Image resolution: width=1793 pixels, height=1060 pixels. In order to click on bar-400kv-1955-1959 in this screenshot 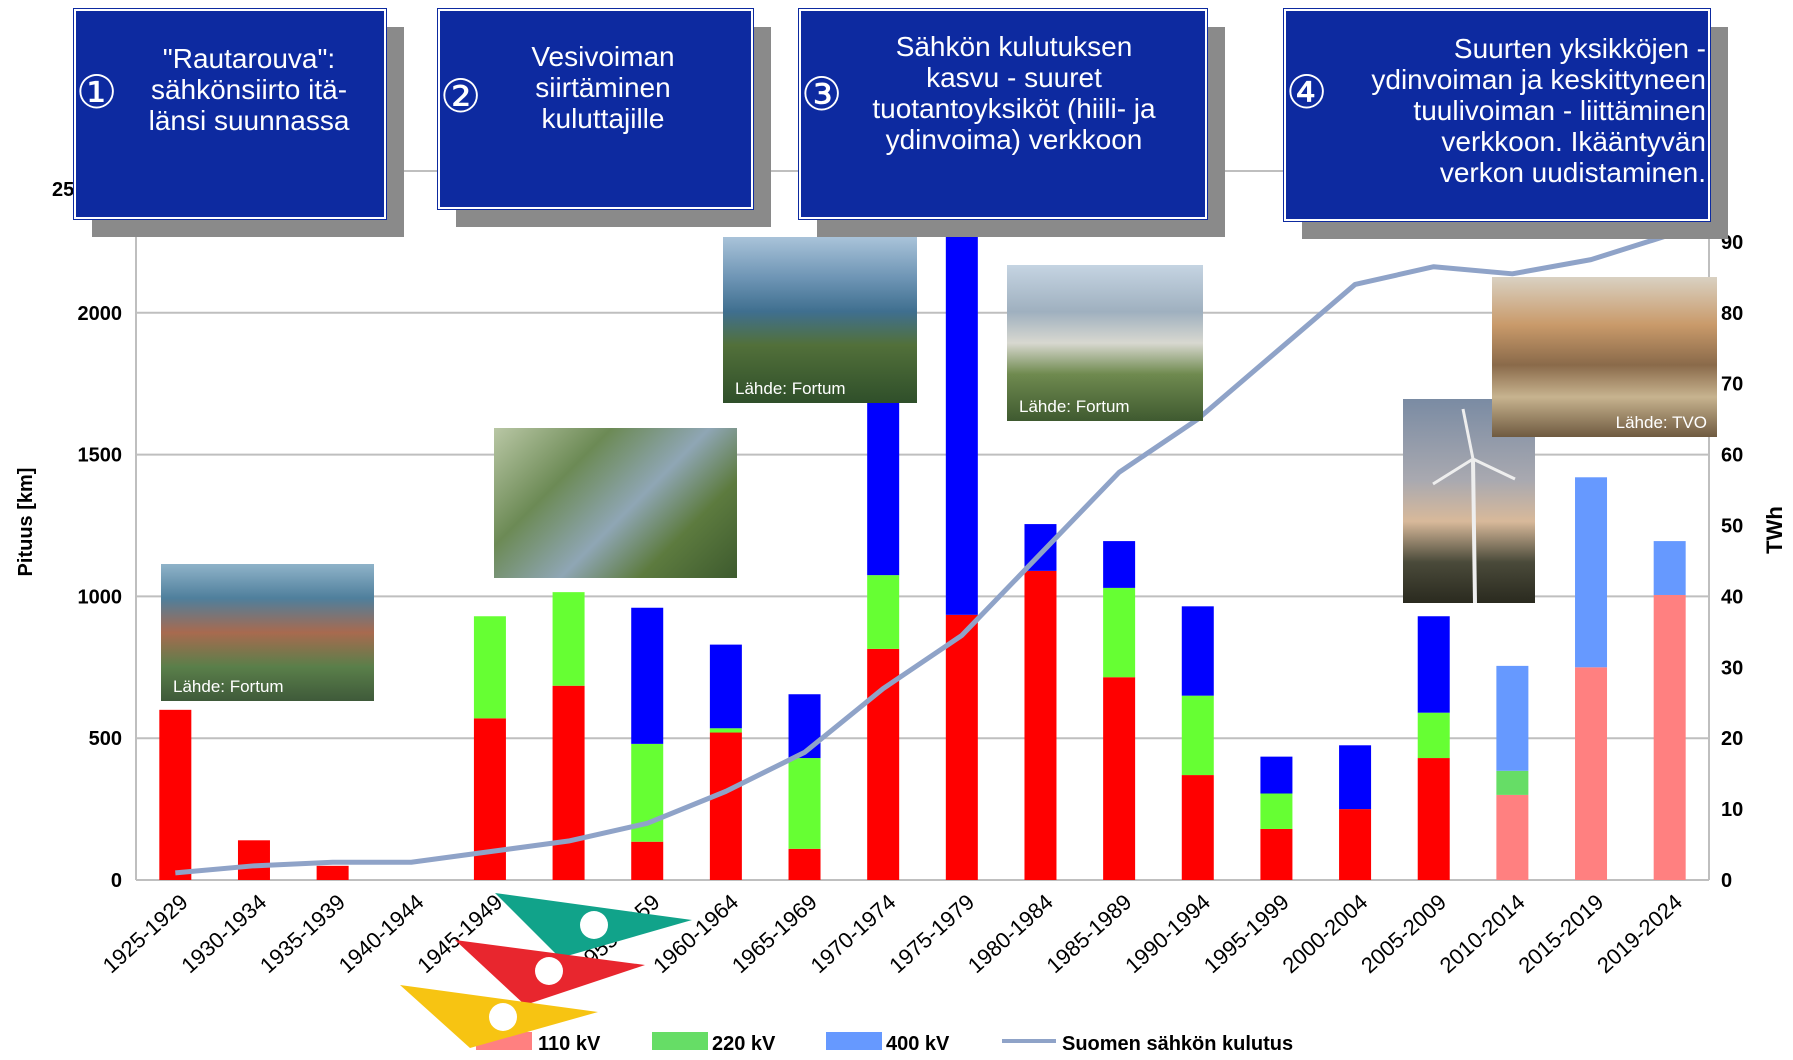, I will do `click(647, 675)`.